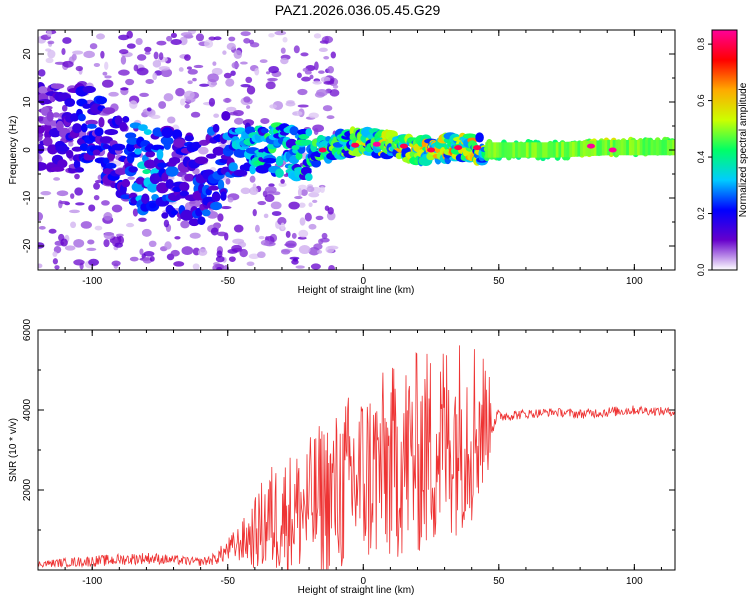  Describe the element at coordinates (27, 102) in the screenshot. I see `y-tick-label: 10` at that location.